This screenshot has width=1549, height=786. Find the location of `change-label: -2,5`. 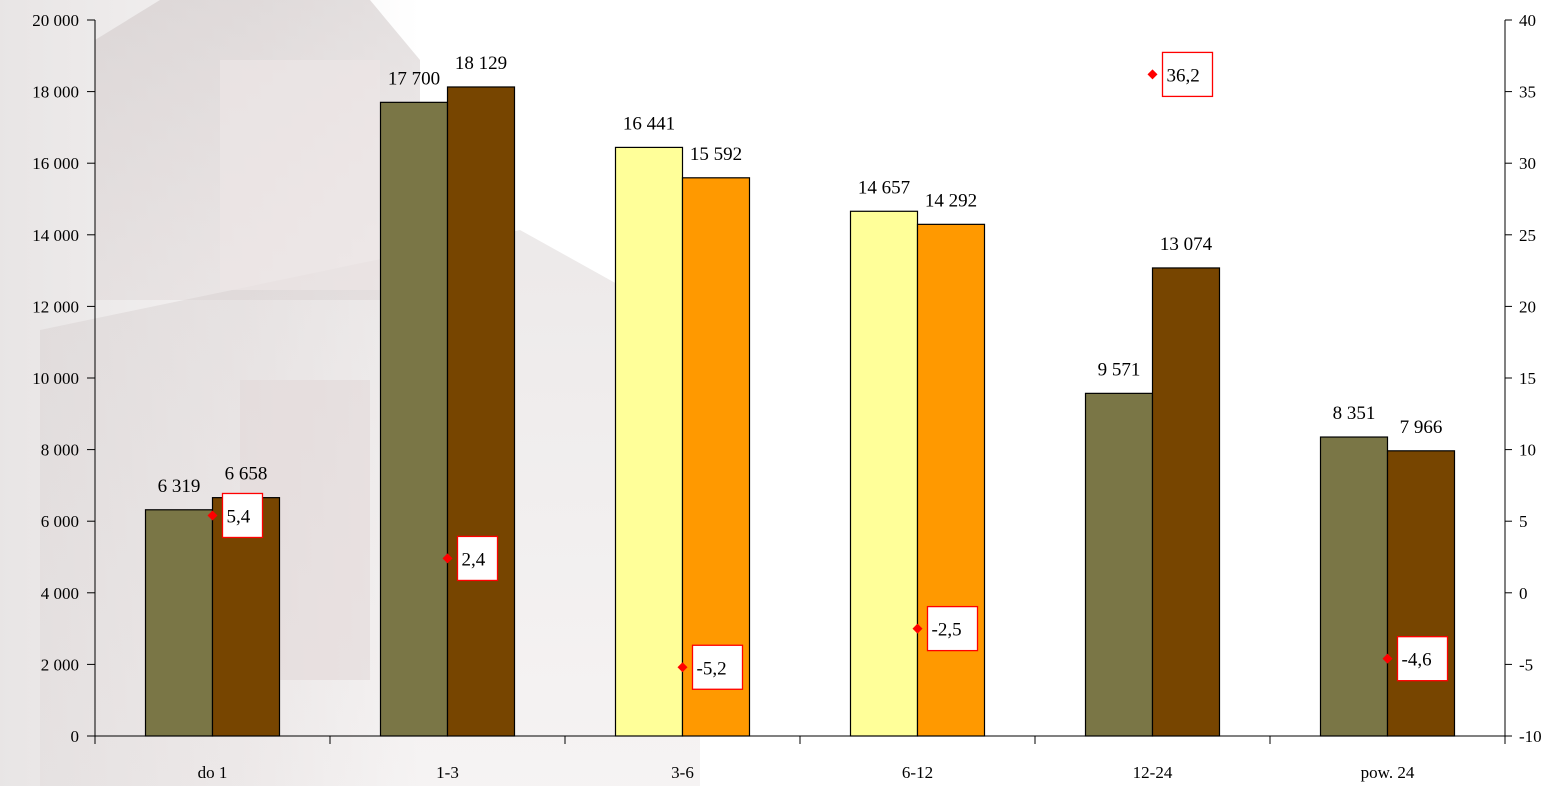

change-label: -2,5 is located at coordinates (947, 630).